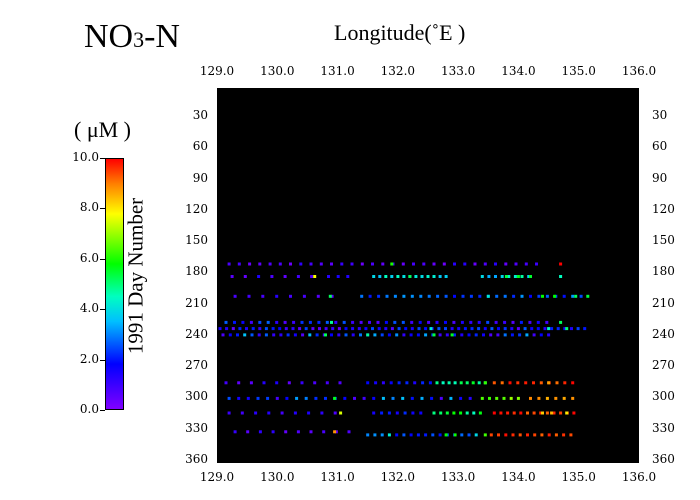 The image size is (700, 500). What do you see at coordinates (85, 157) in the screenshot?
I see `colorbar-tick-label: 10.0` at bounding box center [85, 157].